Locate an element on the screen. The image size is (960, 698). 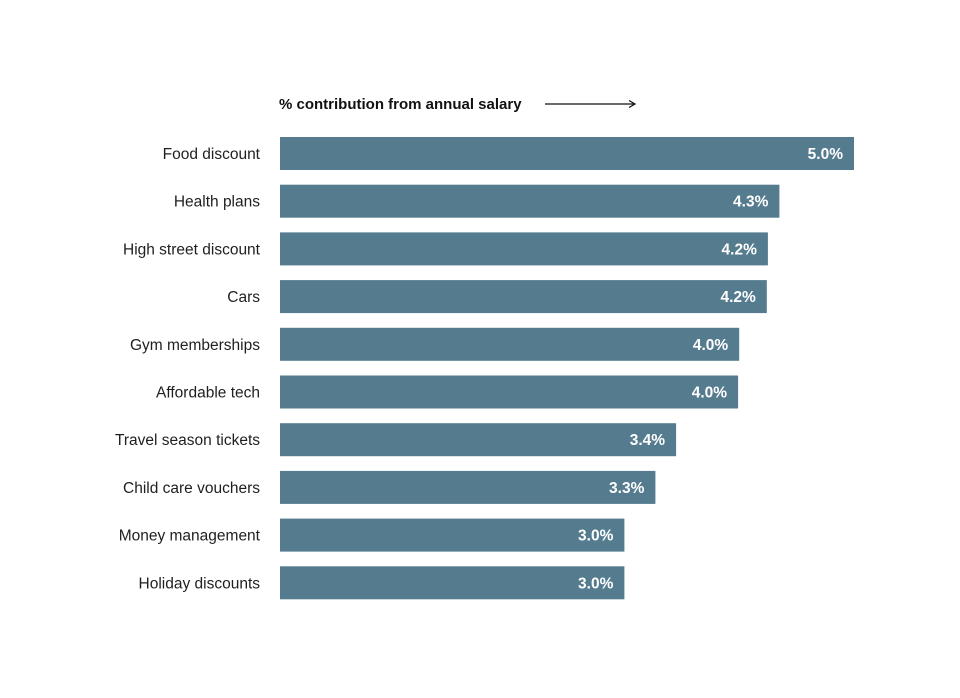
category-label: Health plans is located at coordinates (217, 202).